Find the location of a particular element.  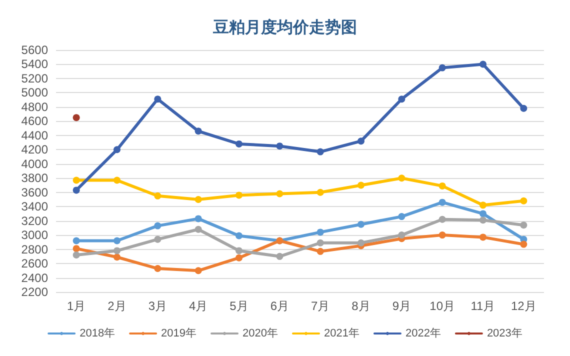

y-tick-label: 5200 is located at coordinates (34, 78).